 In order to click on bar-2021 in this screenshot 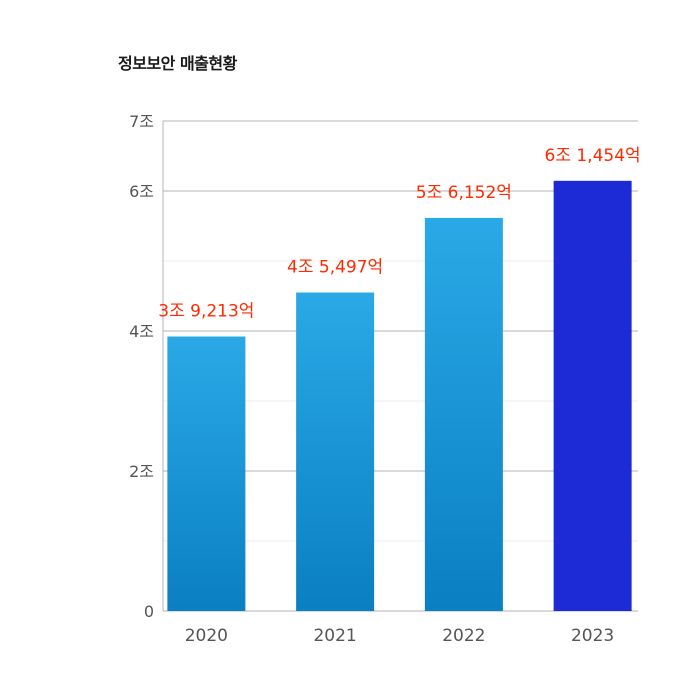, I will do `click(335, 451)`.